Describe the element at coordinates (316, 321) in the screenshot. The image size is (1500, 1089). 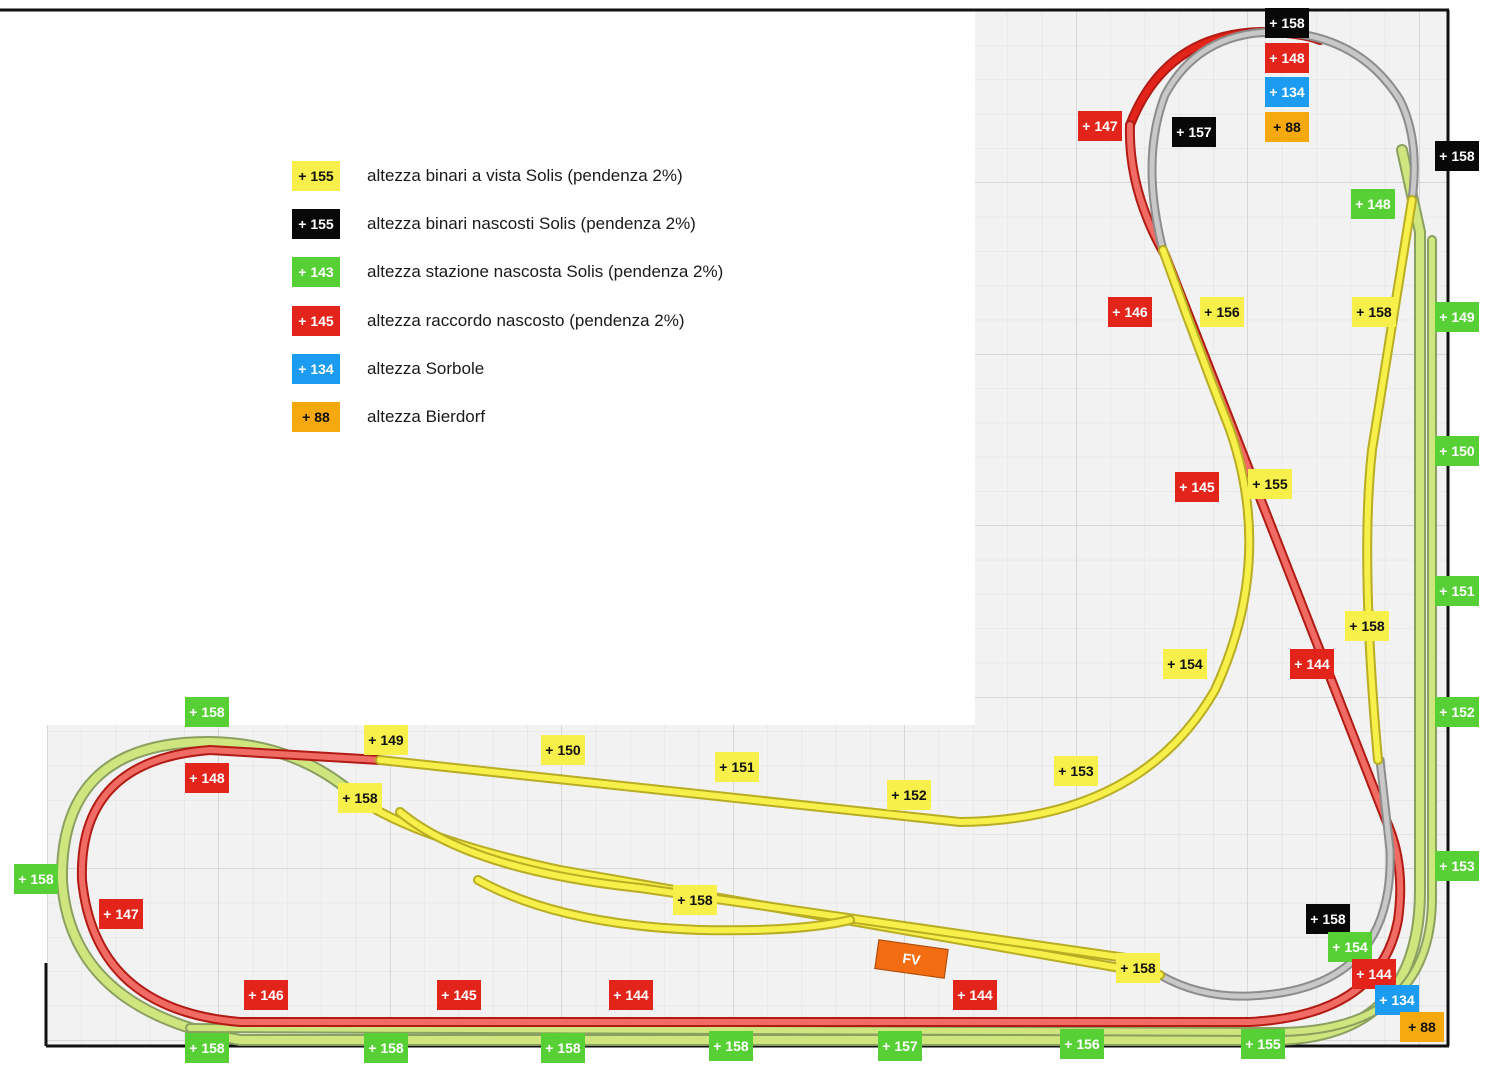
I see `legend-swatch: + 145` at that location.